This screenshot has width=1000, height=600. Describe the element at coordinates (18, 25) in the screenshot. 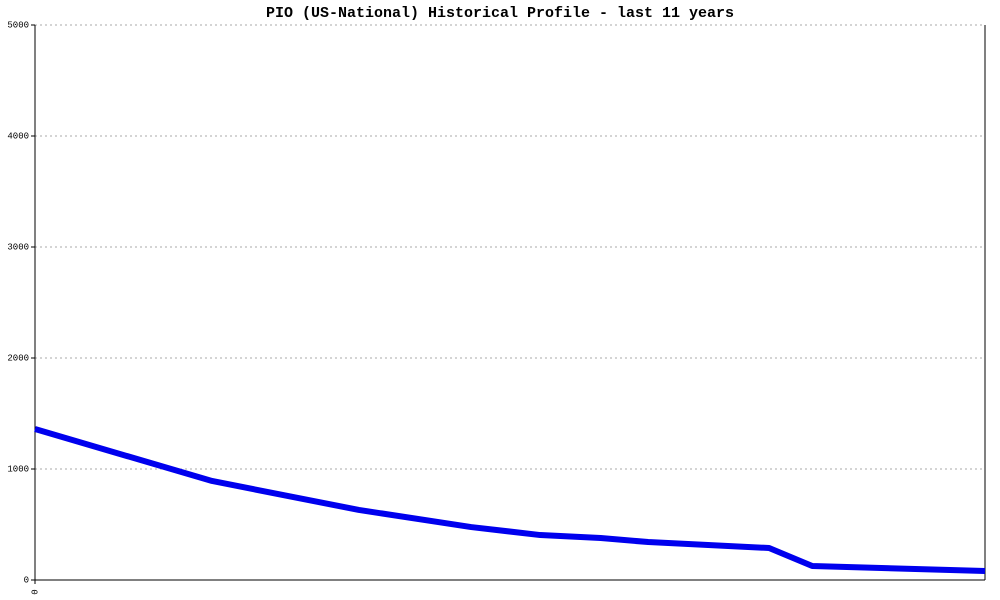

I see `y-tick-label: 5000` at that location.